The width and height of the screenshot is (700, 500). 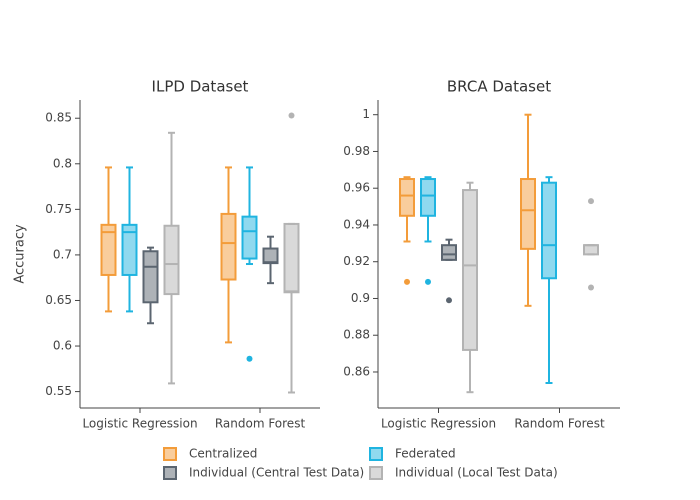 What do you see at coordinates (58, 391) in the screenshot?
I see `y-tick-label: 0.55` at bounding box center [58, 391].